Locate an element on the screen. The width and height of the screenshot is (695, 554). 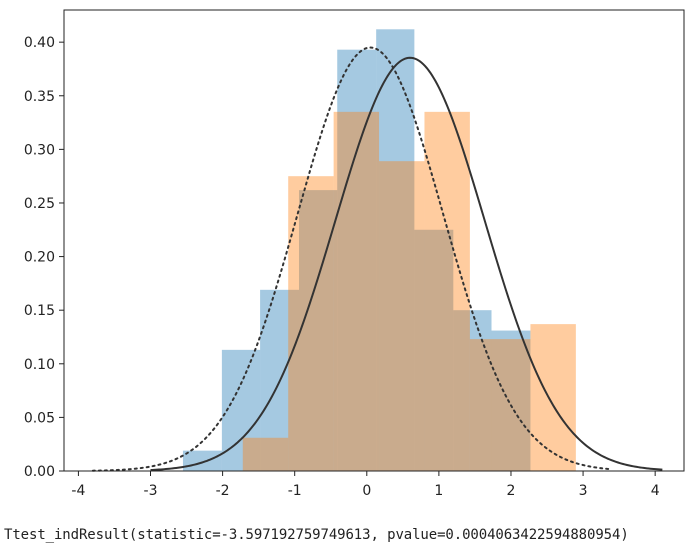
y-tick-label: 0.25 is located at coordinates (39, 204).